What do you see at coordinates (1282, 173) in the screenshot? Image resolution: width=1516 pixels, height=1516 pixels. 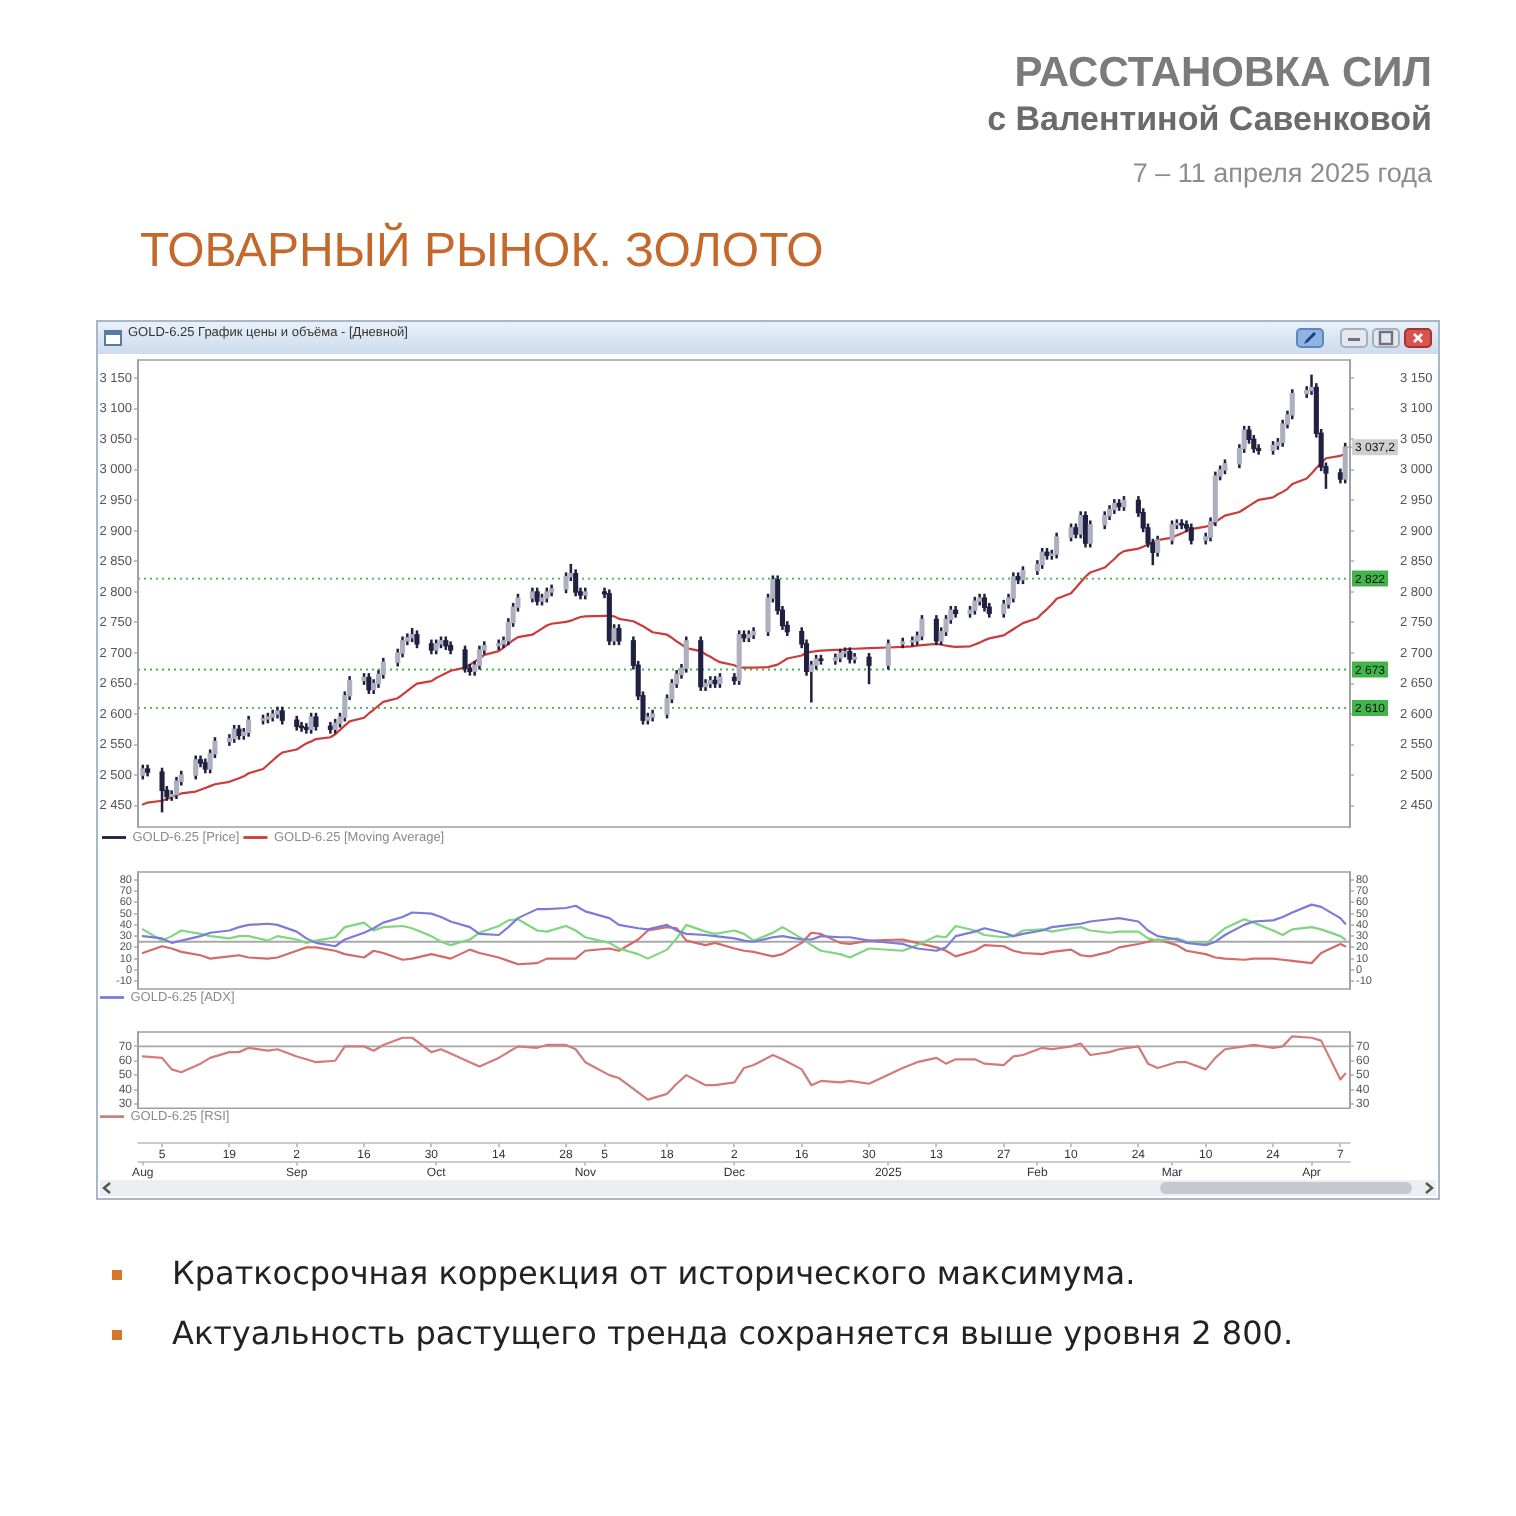 I see `text: 7 – 11 апреля 2025 года` at bounding box center [1282, 173].